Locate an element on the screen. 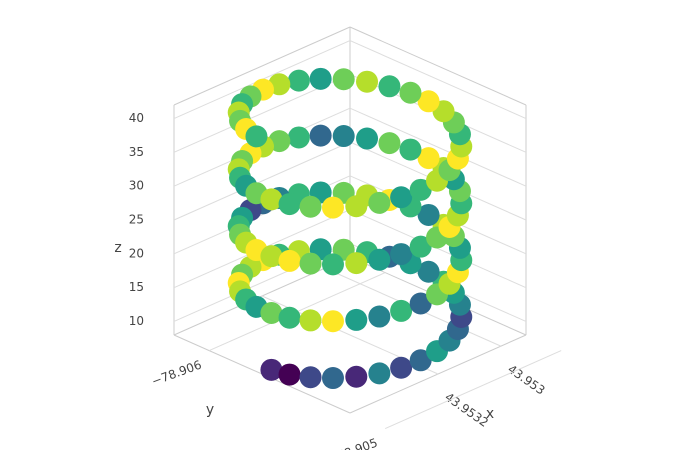  z-tick-label: 25 is located at coordinates (136, 220).